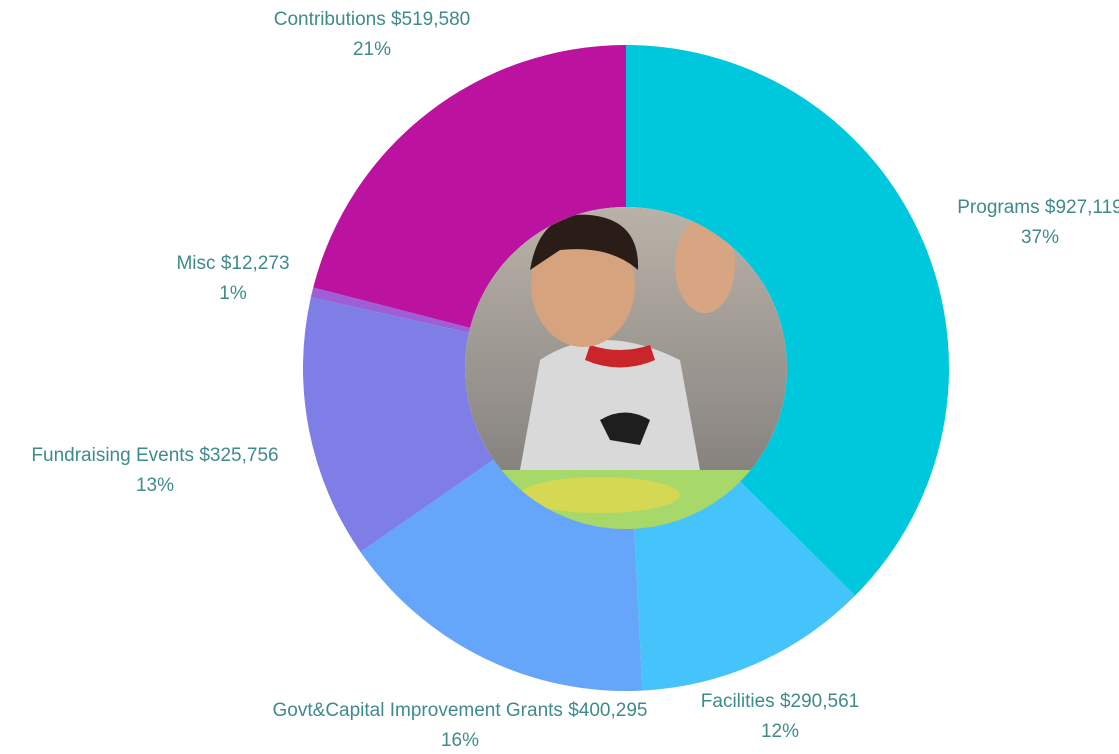  I want to click on slice-label: Govt&Capital Improvement Grants $400,295, so click(460, 710).